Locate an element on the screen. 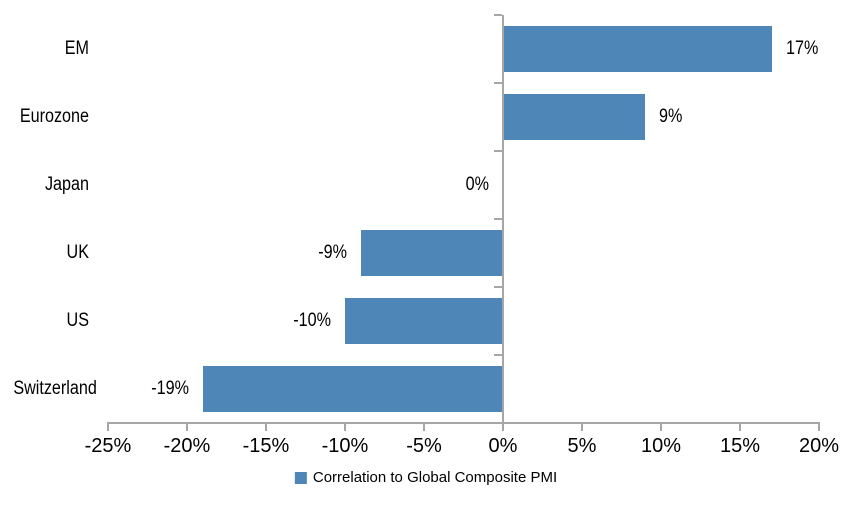 This screenshot has height=513, width=852. legend-label: Correlation to Global Composite PMI is located at coordinates (435, 477).